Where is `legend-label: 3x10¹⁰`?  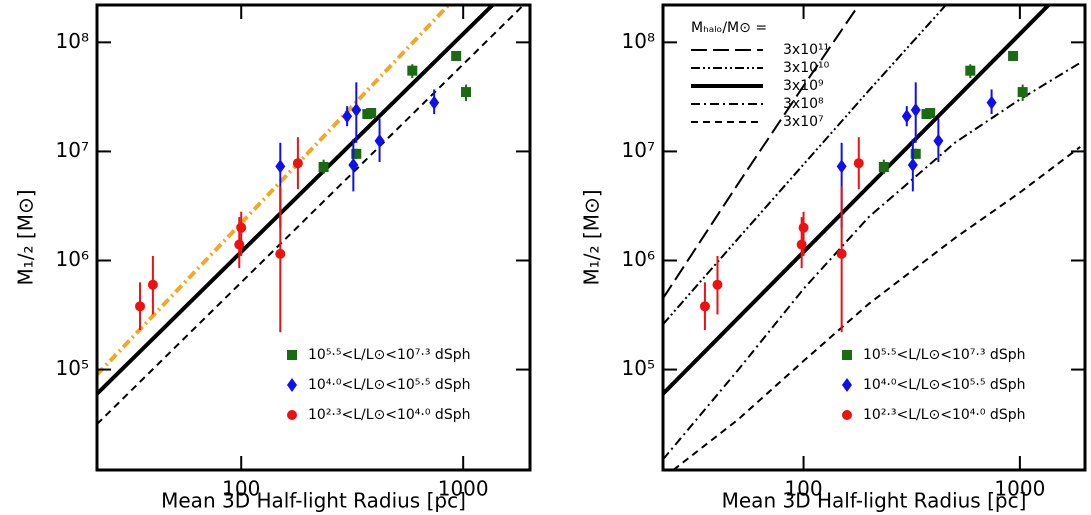
legend-label: 3x10¹⁰ is located at coordinates (806, 68).